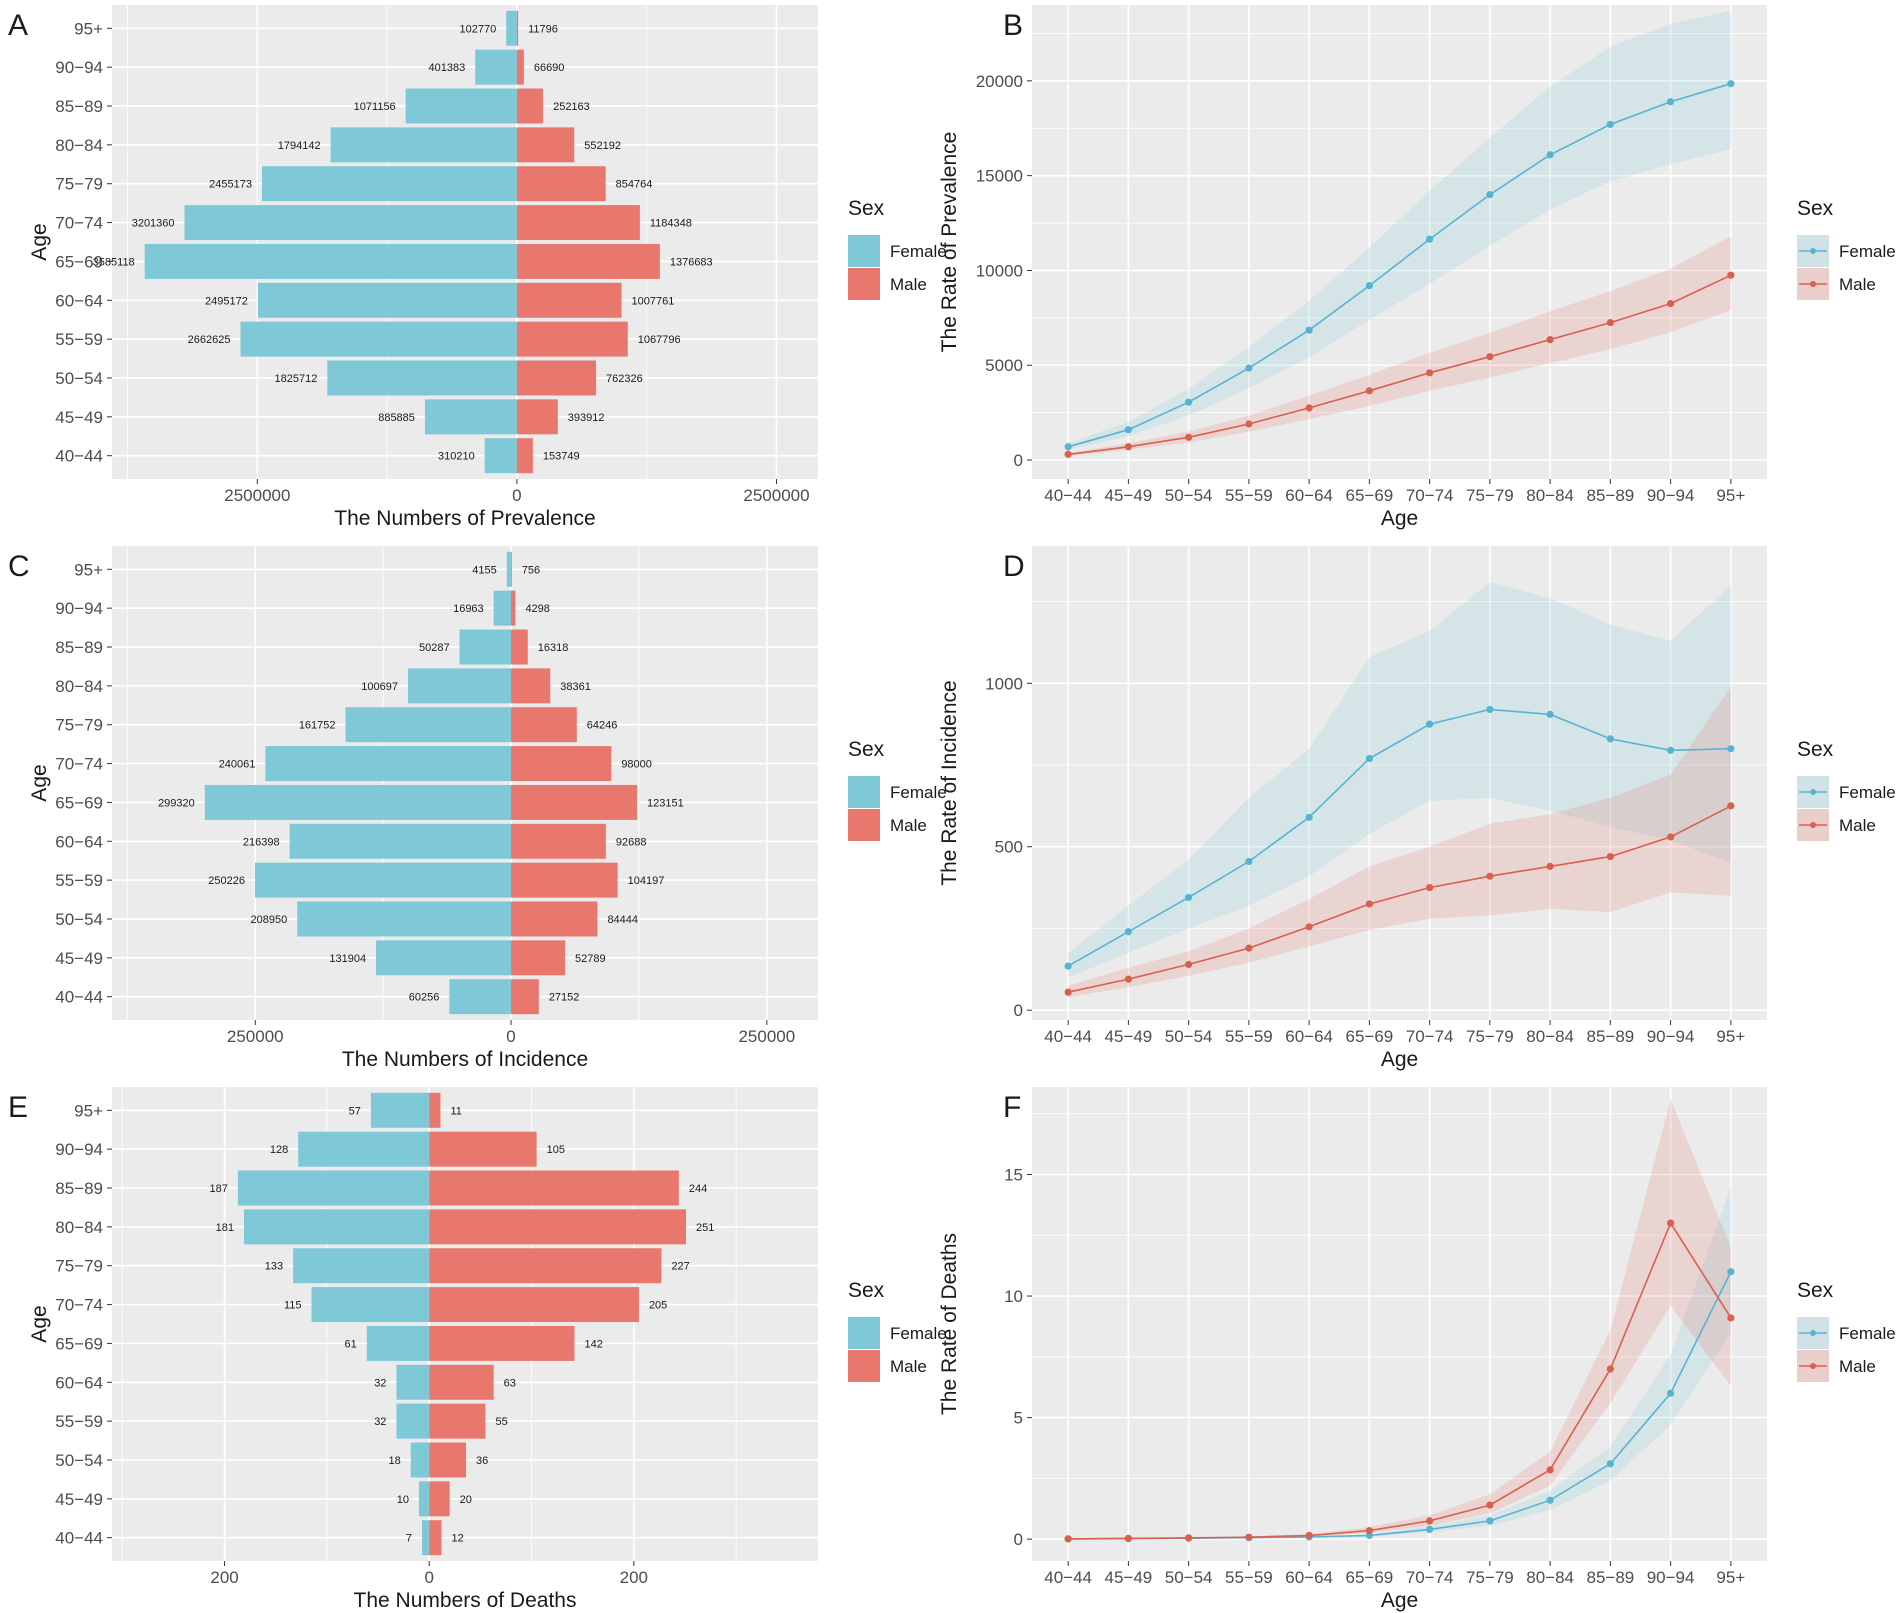  I want to click on y-tick-label: 10, so click(1013, 1296).